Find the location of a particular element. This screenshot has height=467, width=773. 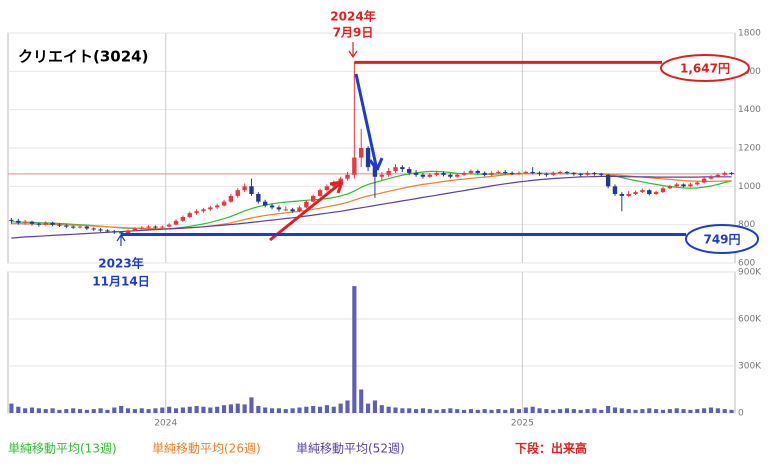

annotation: 7月9日 is located at coordinates (353, 33).